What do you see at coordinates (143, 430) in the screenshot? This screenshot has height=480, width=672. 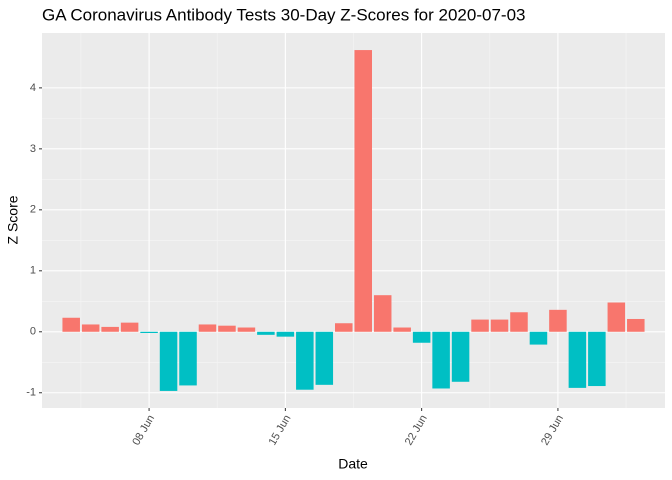 I see `x-tick-label: 08 Jun` at bounding box center [143, 430].